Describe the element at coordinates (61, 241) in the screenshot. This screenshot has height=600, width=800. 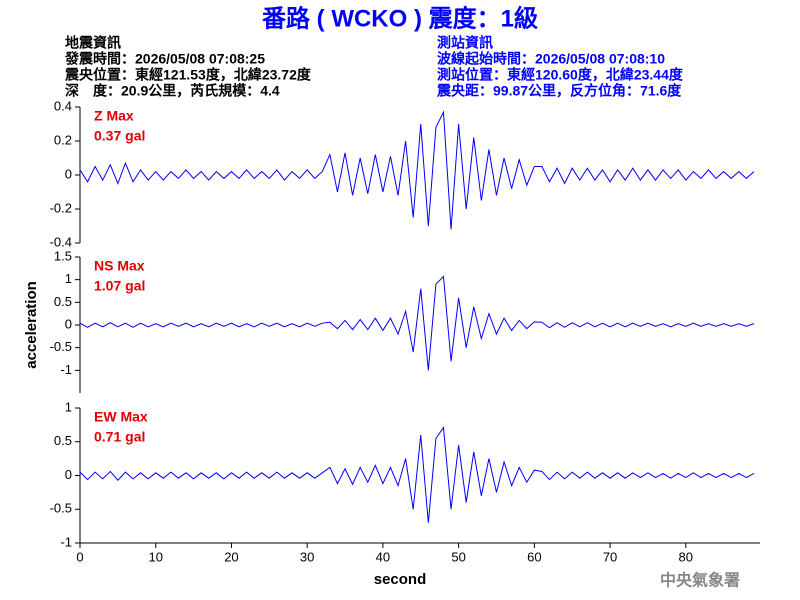
I see `y-tick-label: -0.4` at that location.